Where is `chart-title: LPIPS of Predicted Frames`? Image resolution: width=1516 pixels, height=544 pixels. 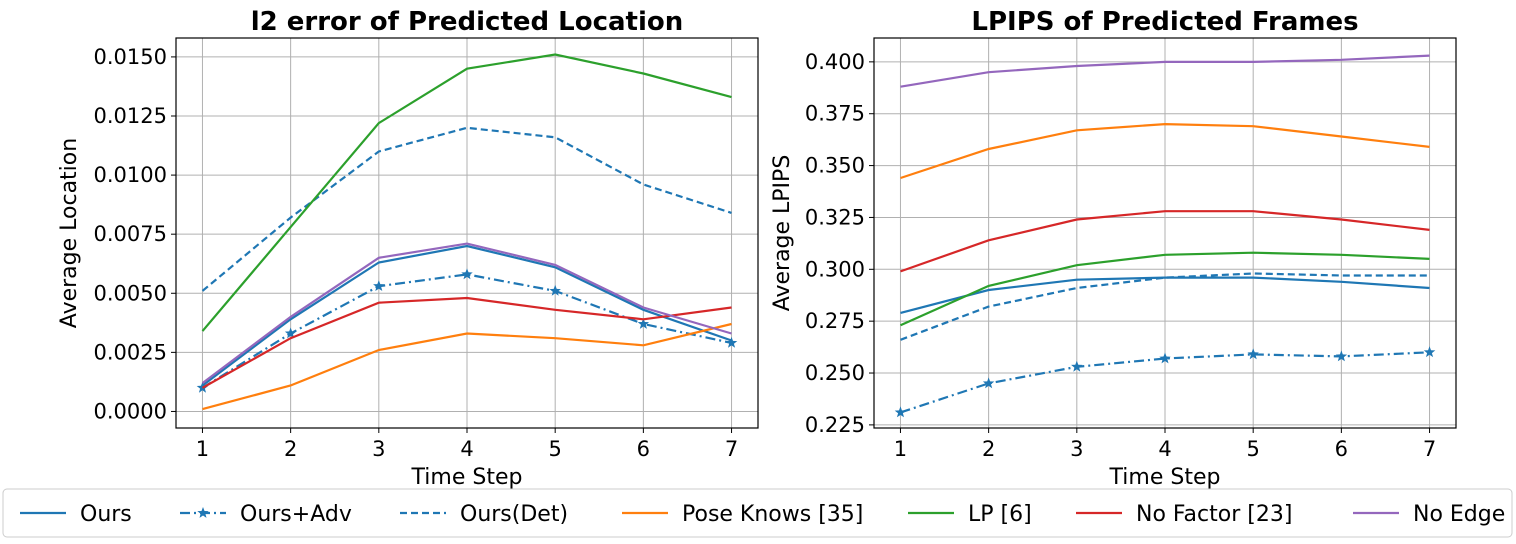
chart-title: LPIPS of Predicted Frames is located at coordinates (1164, 22).